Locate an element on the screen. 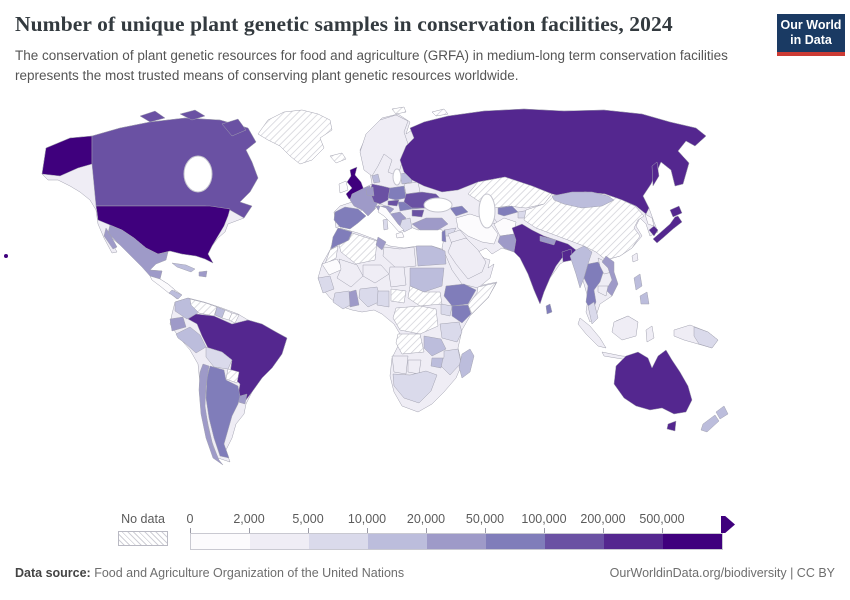 Image resolution: width=850 pixels, height=600 pixels. country-poland is located at coordinates (397, 193).